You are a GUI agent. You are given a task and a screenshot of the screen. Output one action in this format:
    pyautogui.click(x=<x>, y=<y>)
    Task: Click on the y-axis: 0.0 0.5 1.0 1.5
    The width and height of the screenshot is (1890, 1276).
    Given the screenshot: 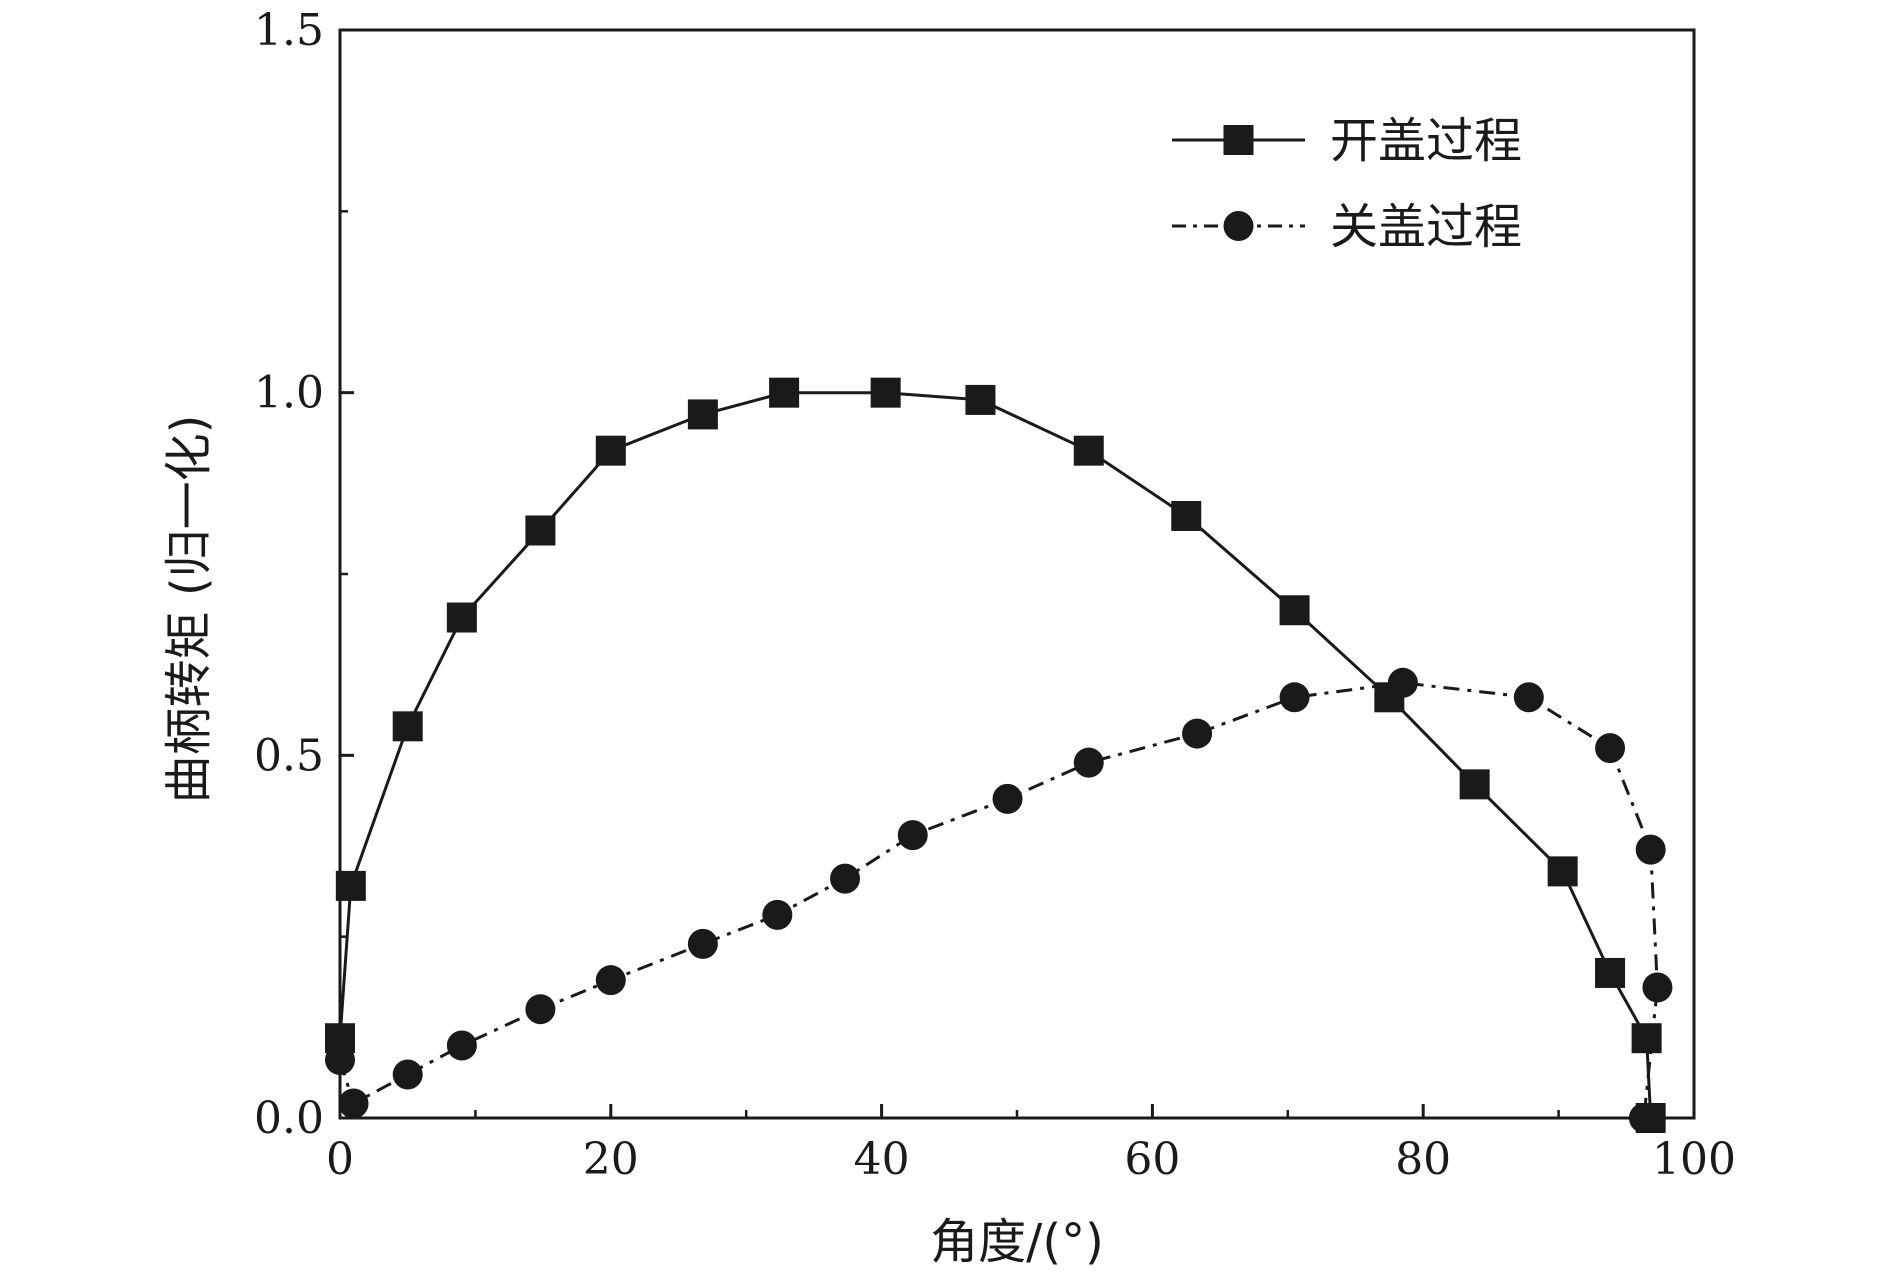 What is the action you would take?
    pyautogui.click(x=304, y=574)
    